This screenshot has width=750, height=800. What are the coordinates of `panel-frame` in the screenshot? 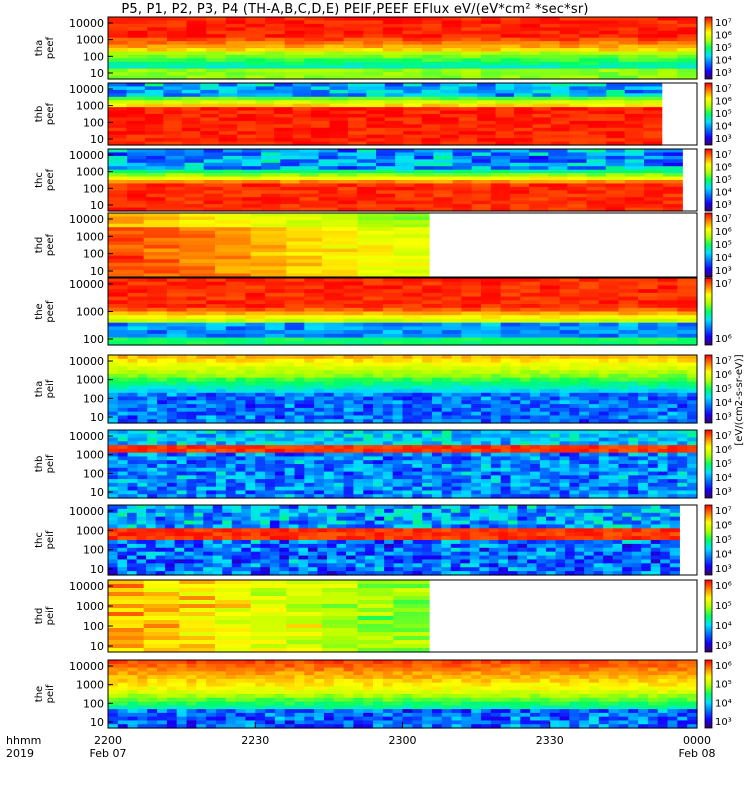 It's located at (402, 114).